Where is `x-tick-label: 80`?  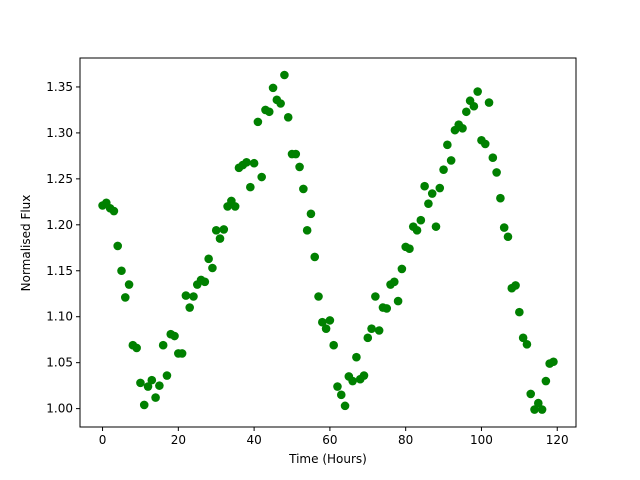
x-tick-label: 80 is located at coordinates (405, 440).